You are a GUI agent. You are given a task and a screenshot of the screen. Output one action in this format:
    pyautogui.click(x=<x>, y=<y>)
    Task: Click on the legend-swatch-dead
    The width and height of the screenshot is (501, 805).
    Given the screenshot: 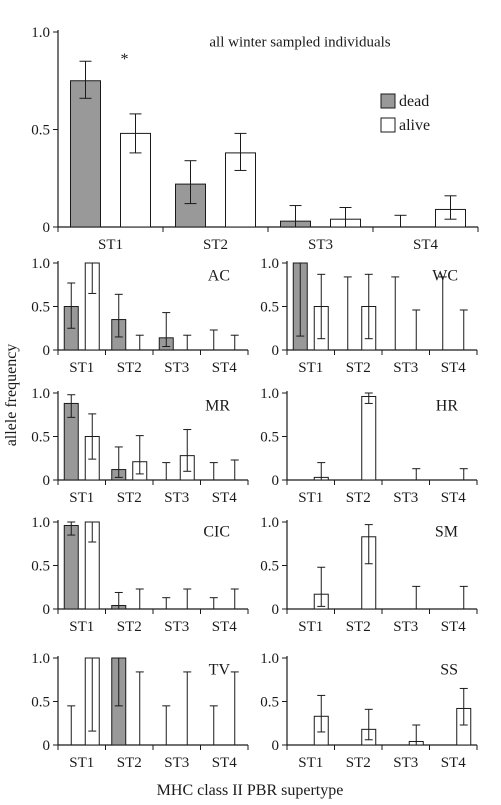 What is the action you would take?
    pyautogui.click(x=388, y=101)
    